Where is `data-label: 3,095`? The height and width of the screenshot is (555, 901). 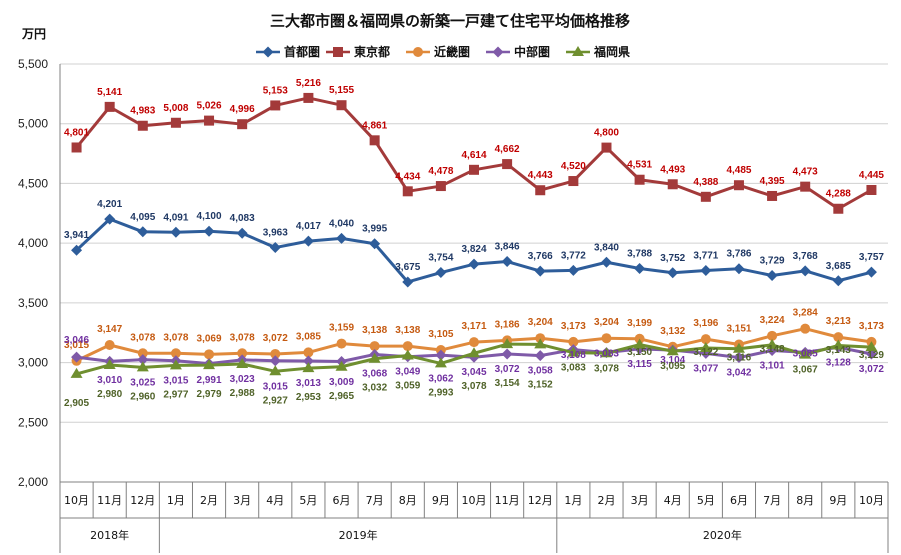 data-label: 3,095 is located at coordinates (672, 366).